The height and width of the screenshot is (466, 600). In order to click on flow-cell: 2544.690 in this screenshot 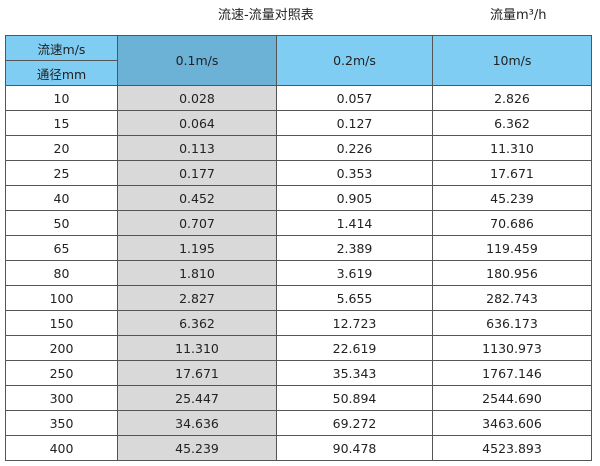, I will do `click(512, 398)`.